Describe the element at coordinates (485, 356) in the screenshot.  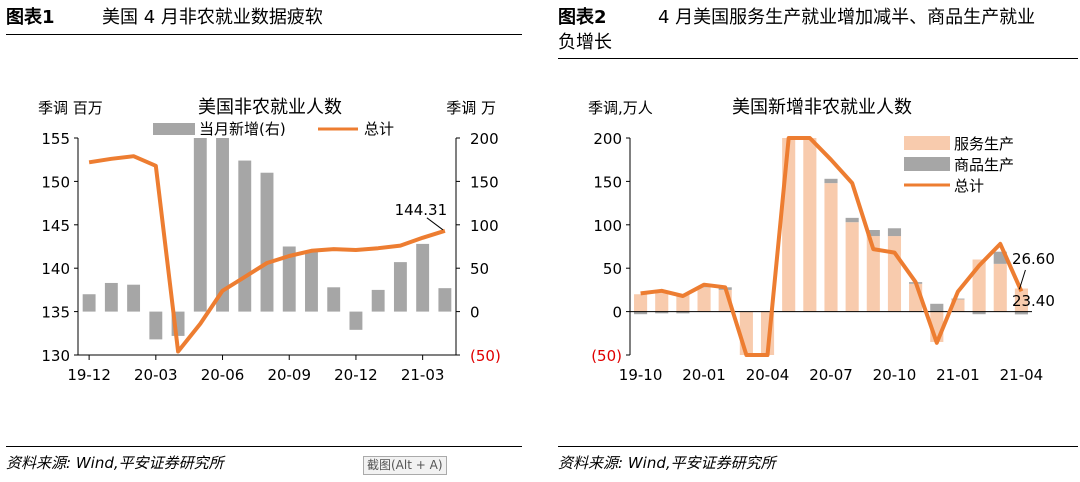
I see `right-tick-label: (50)` at that location.